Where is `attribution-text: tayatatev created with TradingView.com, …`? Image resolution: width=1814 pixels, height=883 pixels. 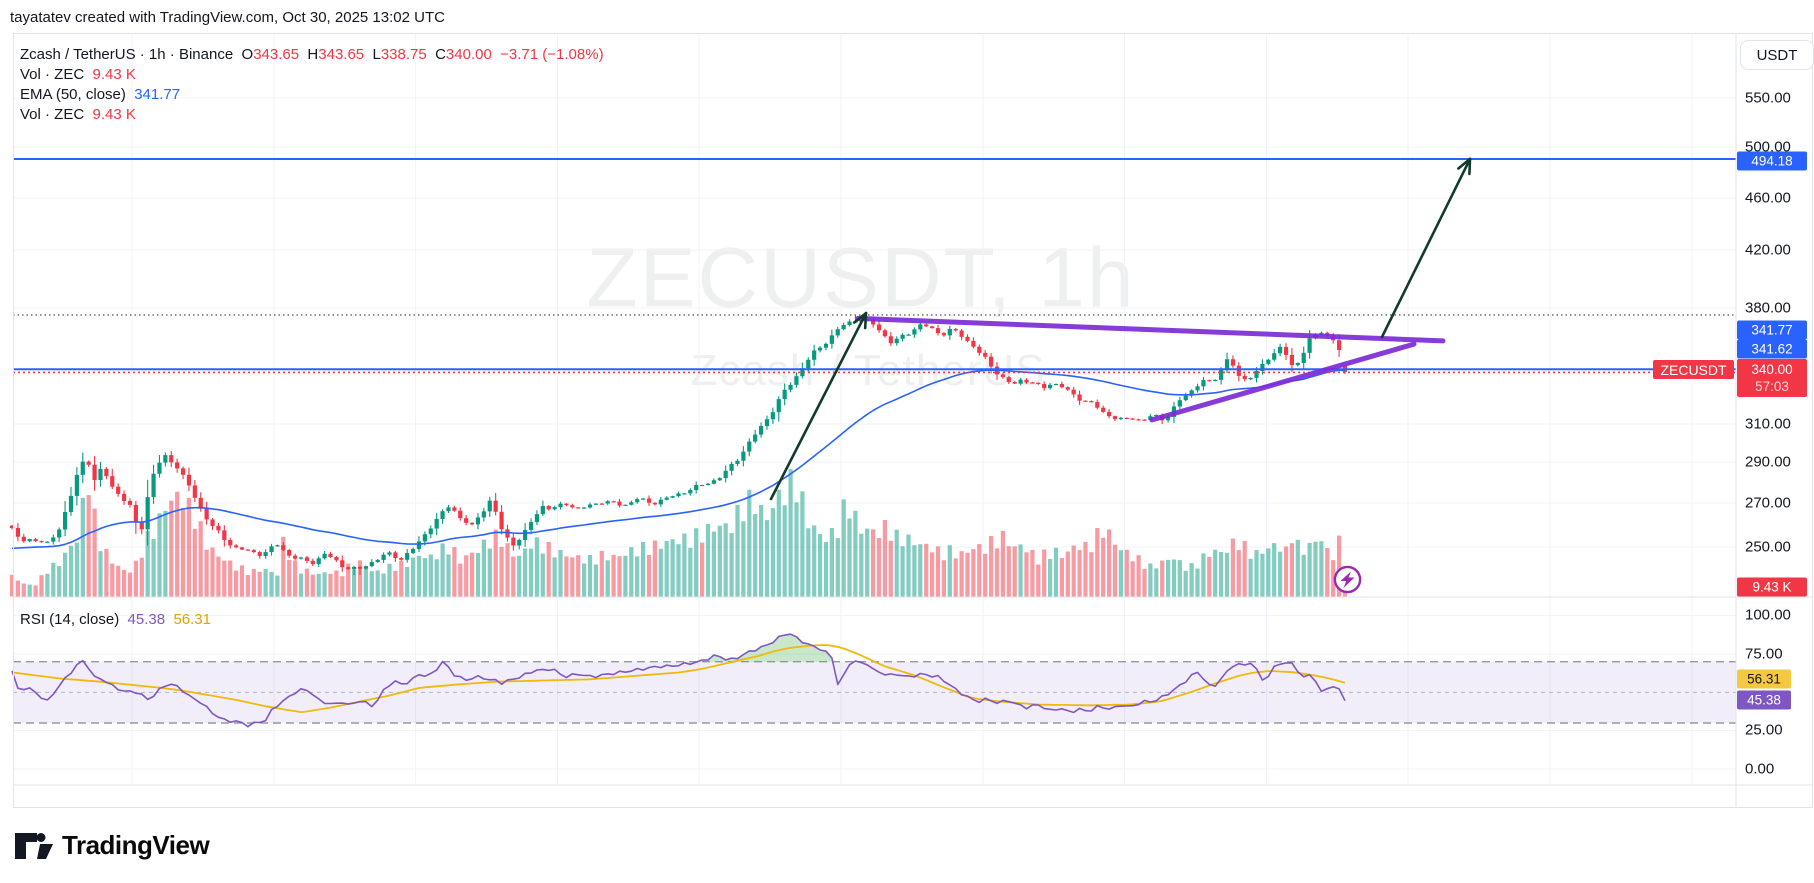 attribution-text: tayatatev created with TradingView.com, … is located at coordinates (227, 17).